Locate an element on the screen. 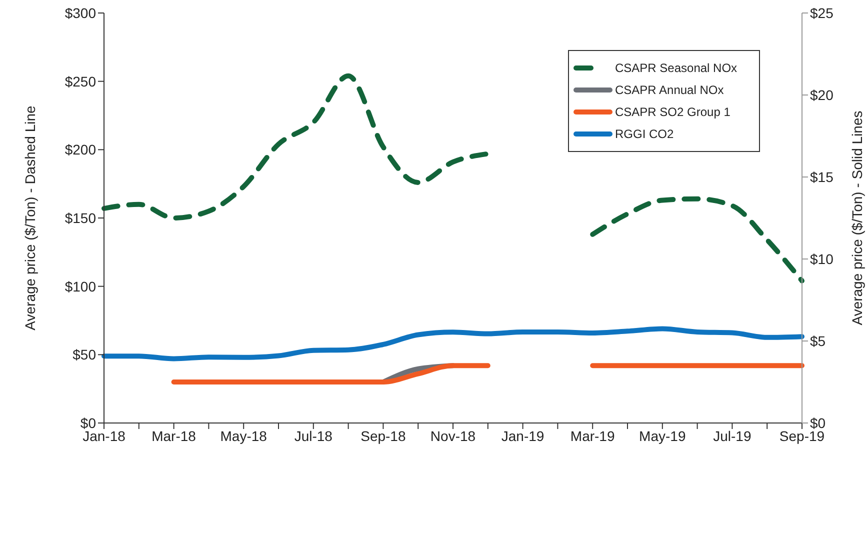 This screenshot has height=556, width=867. x-tick-label: Mar-18 is located at coordinates (174, 436).